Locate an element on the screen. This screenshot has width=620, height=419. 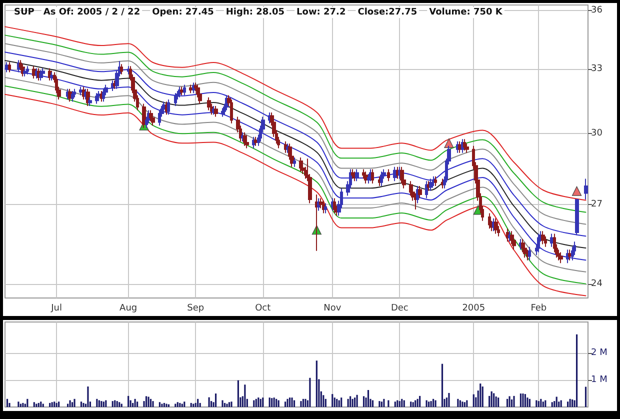
x-tick-label: Jul is located at coordinates (56, 309).